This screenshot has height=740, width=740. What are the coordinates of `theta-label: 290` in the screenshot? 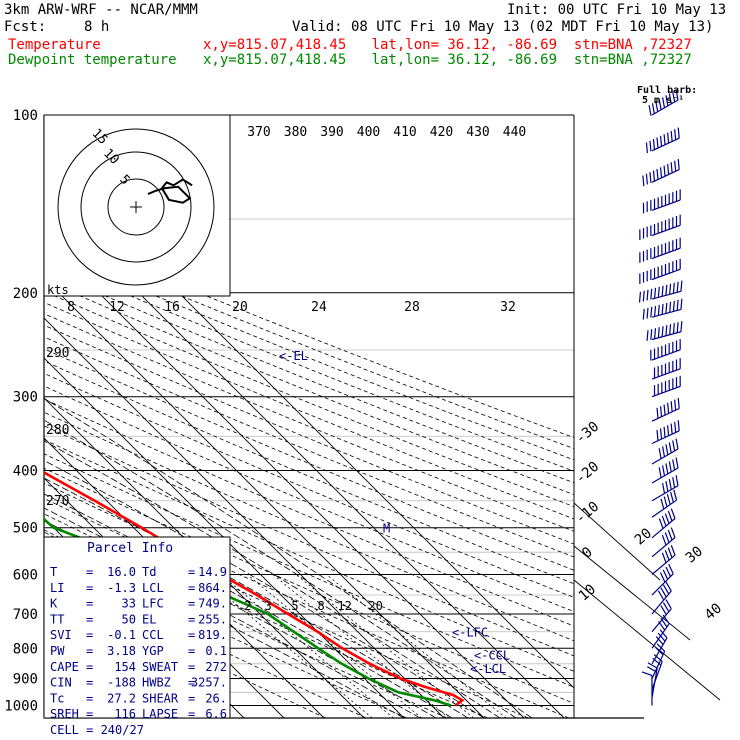 It's located at (57, 353).